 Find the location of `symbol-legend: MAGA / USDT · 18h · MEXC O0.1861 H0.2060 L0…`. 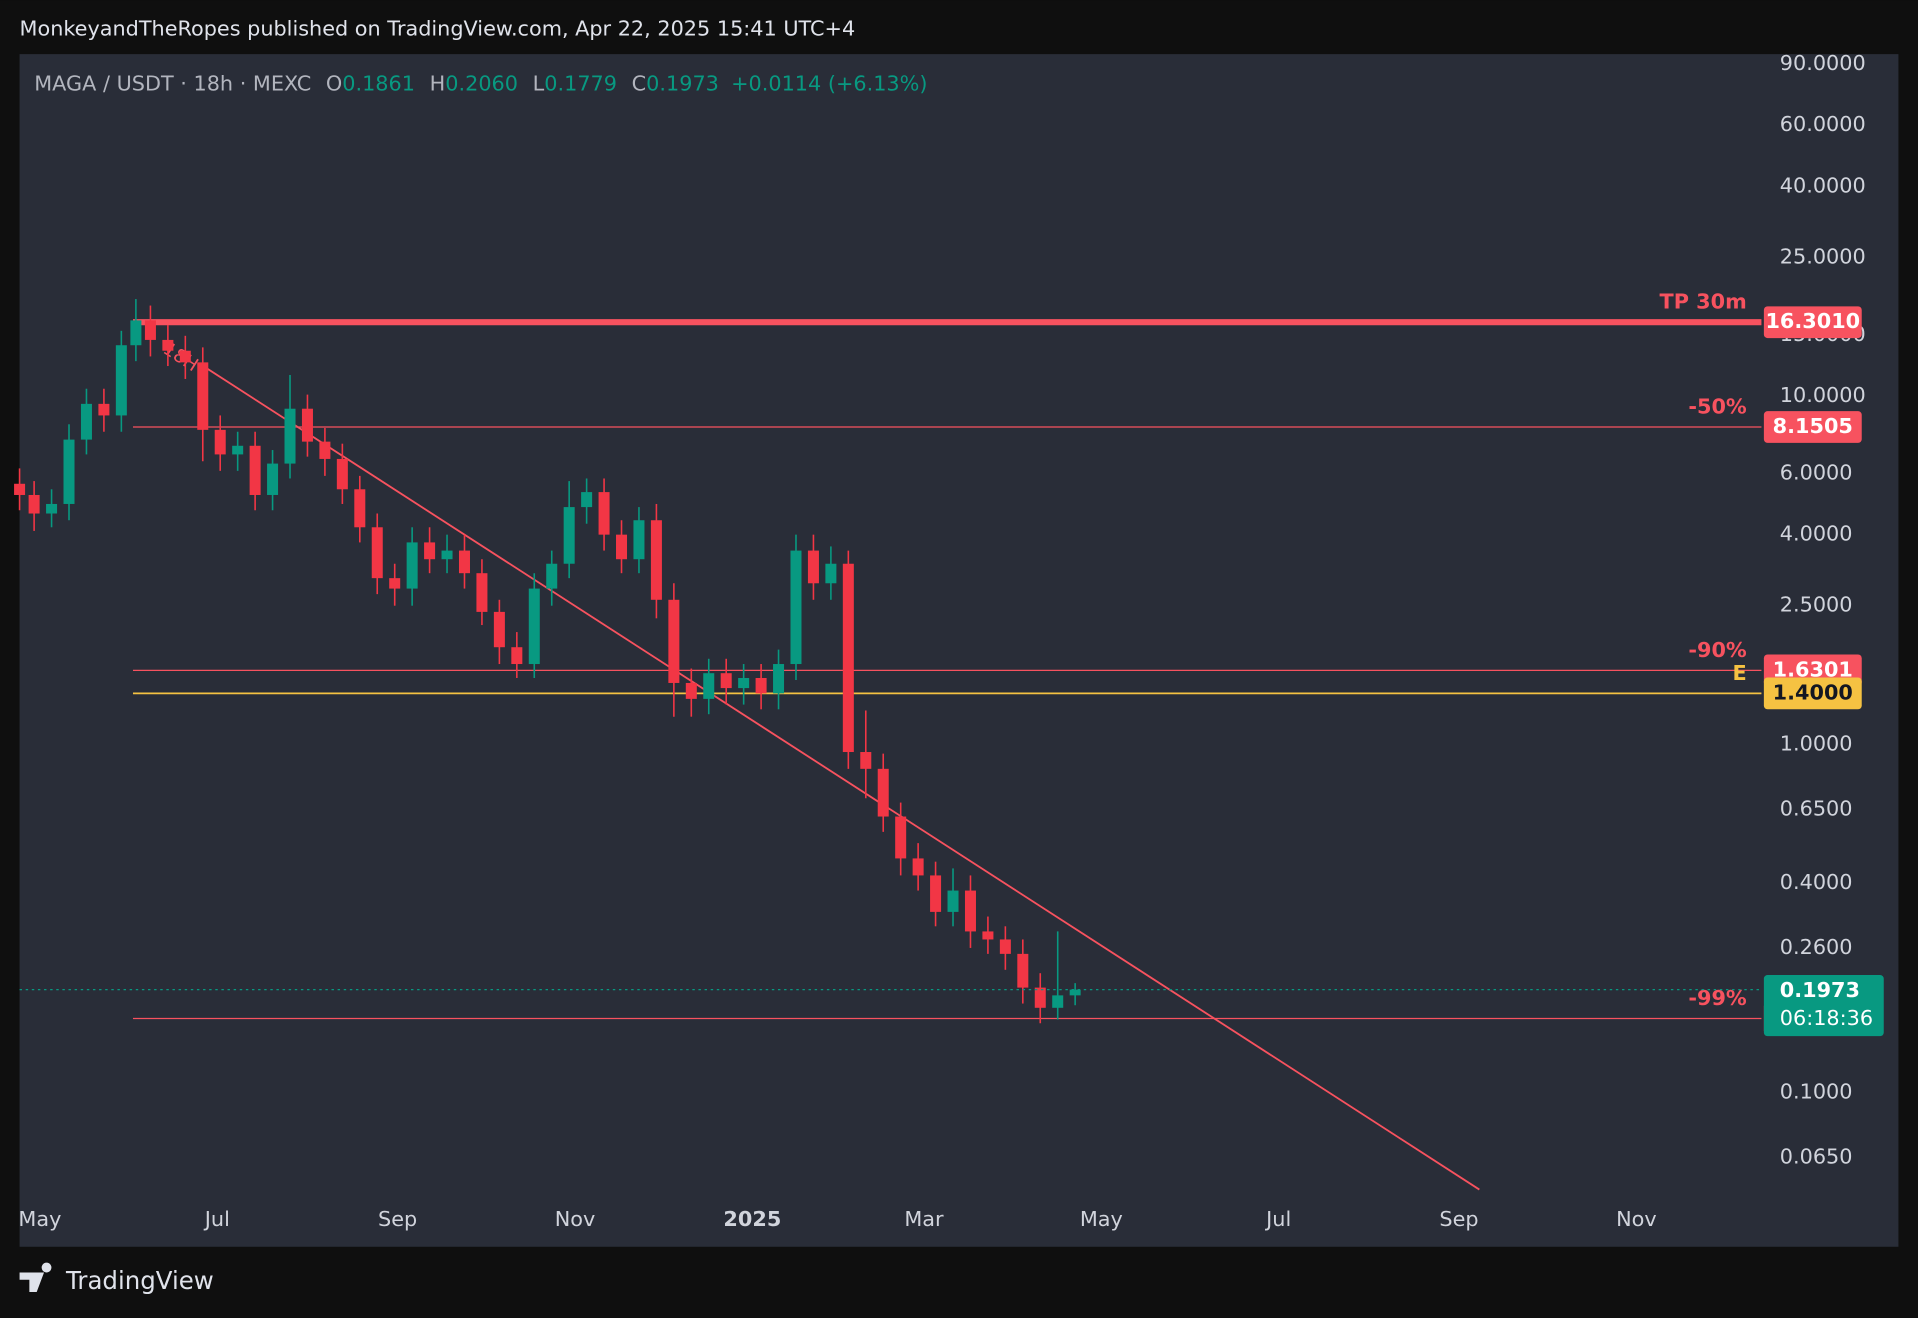

symbol-legend: MAGA / USDT · 18h · MEXC O0.1861 H0.2060 L0… is located at coordinates (480, 84).